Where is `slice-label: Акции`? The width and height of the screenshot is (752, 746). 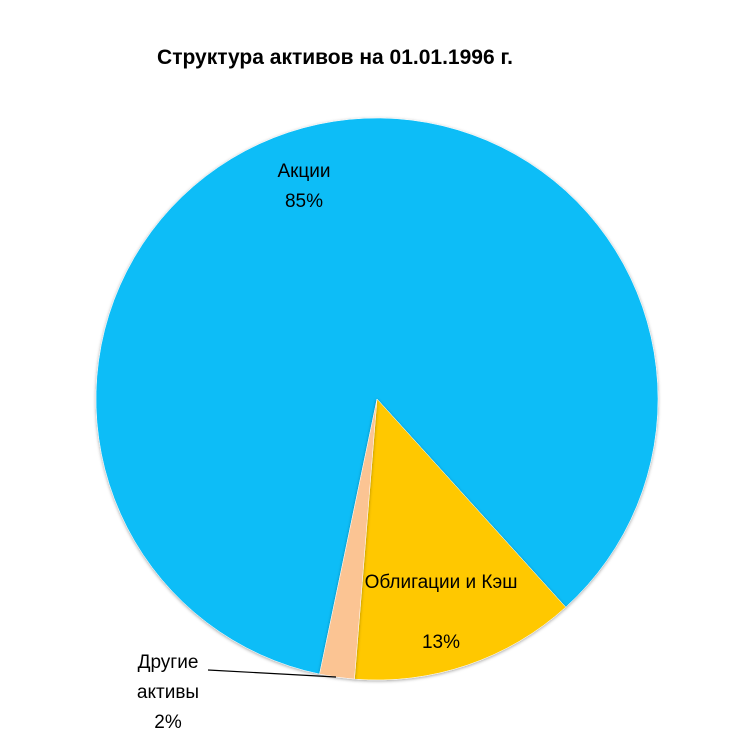 slice-label: Акции is located at coordinates (304, 171).